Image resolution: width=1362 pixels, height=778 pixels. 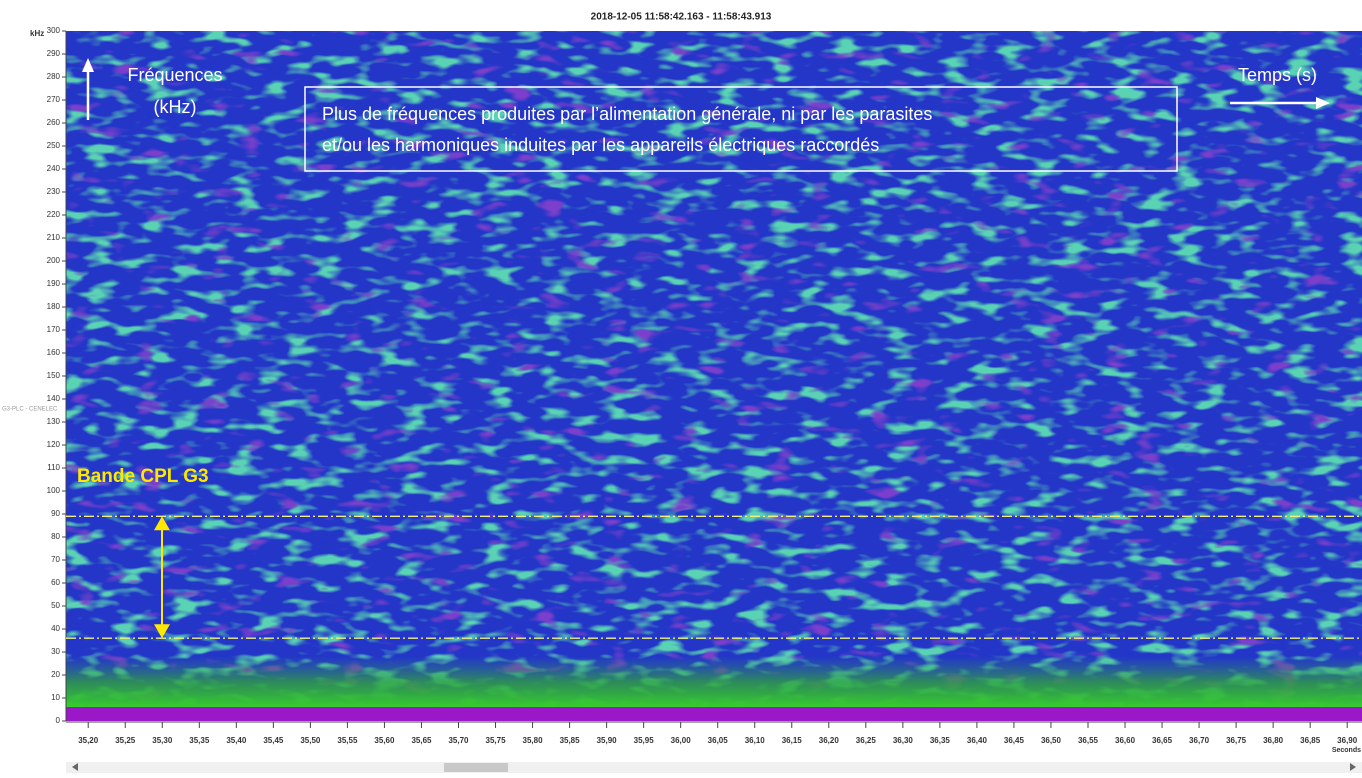 What do you see at coordinates (174, 75) in the screenshot?
I see `frequency-label: Fréquences` at bounding box center [174, 75].